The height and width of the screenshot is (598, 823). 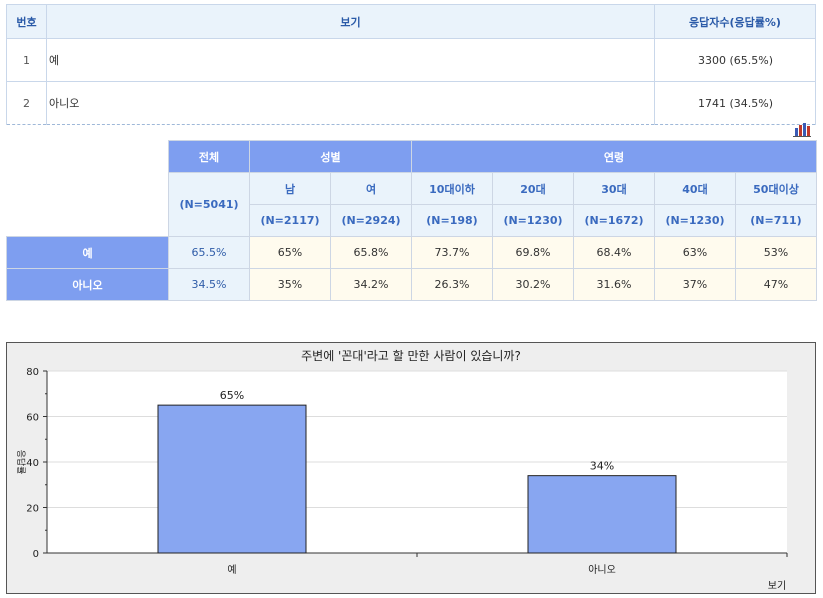 What do you see at coordinates (533, 188) in the screenshot?
I see `column-label: 20대` at bounding box center [533, 188].